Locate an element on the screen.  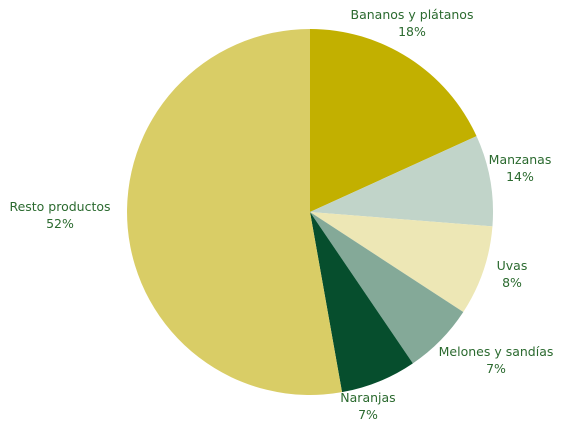
pie-slice-bananos-y-platanos is located at coordinates (393, 120).